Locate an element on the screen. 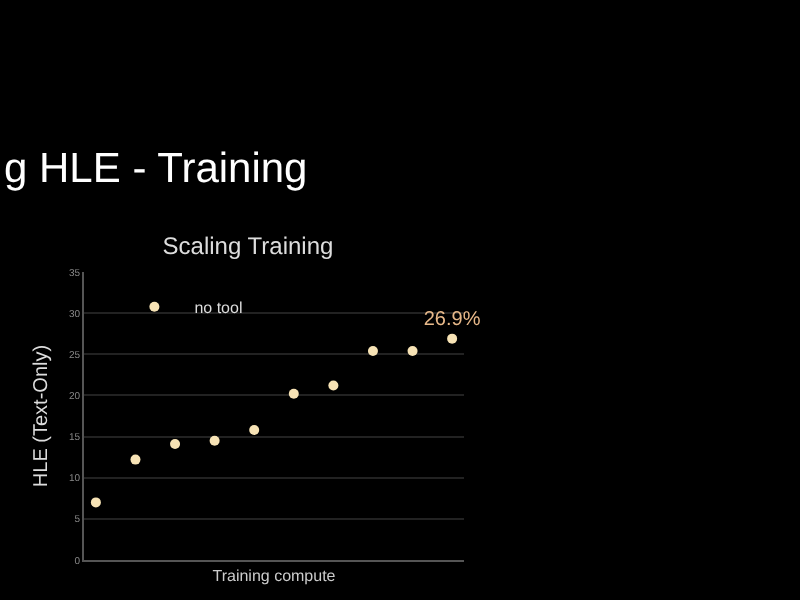 This screenshot has height=600, width=800. chart-title: Scaling Training is located at coordinates (248, 246).